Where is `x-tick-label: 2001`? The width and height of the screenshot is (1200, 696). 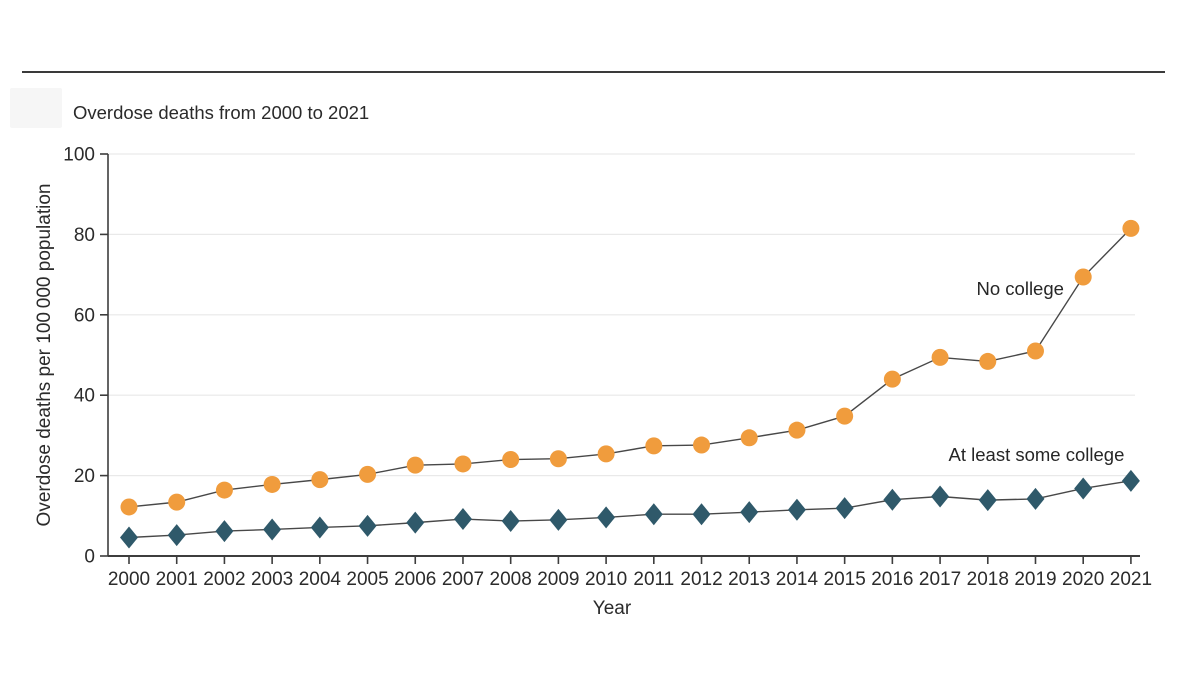 x-tick-label: 2001 is located at coordinates (177, 579).